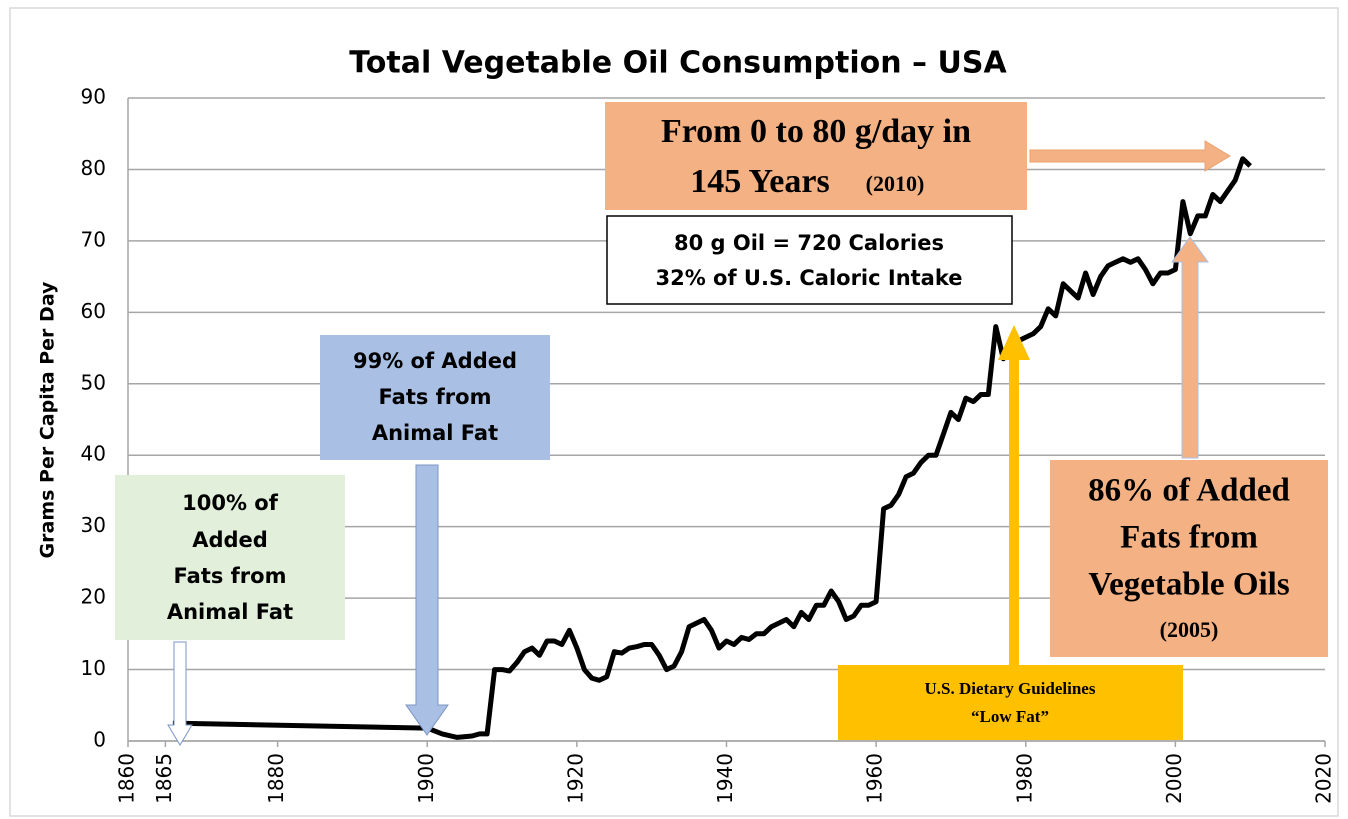  Describe the element at coordinates (230, 503) in the screenshot. I see `annotation-text: 100% of` at that location.